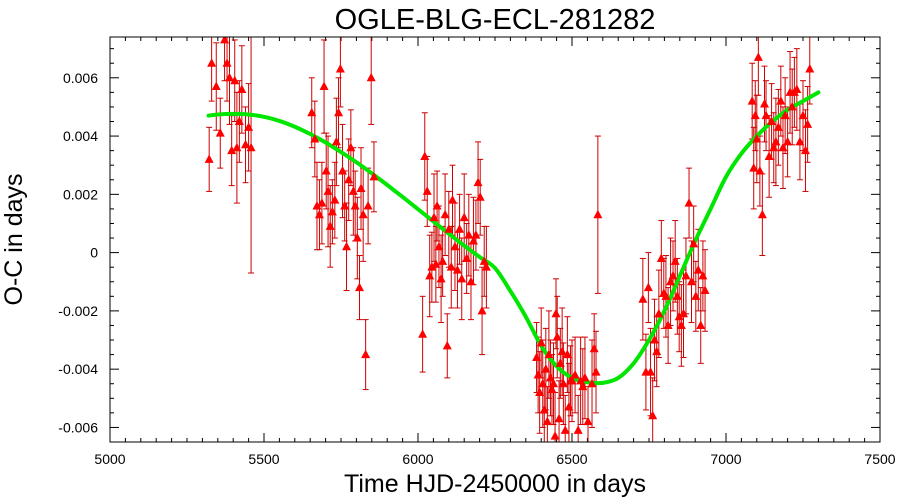 This screenshot has width=900, height=500. What do you see at coordinates (263, 459) in the screenshot?
I see `x-tick-label: 5500` at bounding box center [263, 459].